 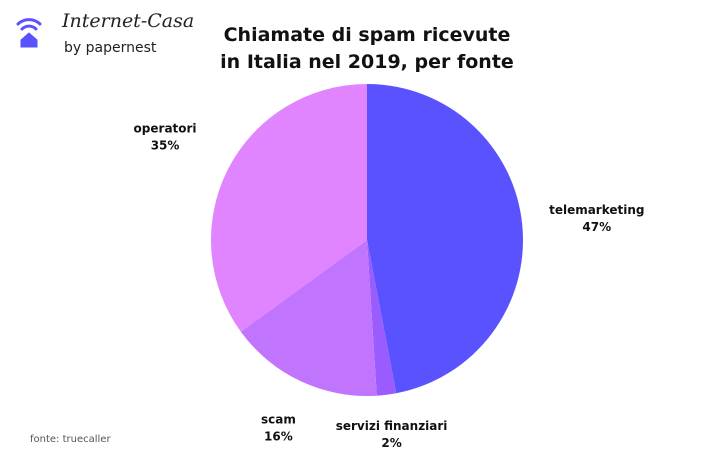 I want to click on logo-subtitle: by papernest, so click(x=110, y=48).